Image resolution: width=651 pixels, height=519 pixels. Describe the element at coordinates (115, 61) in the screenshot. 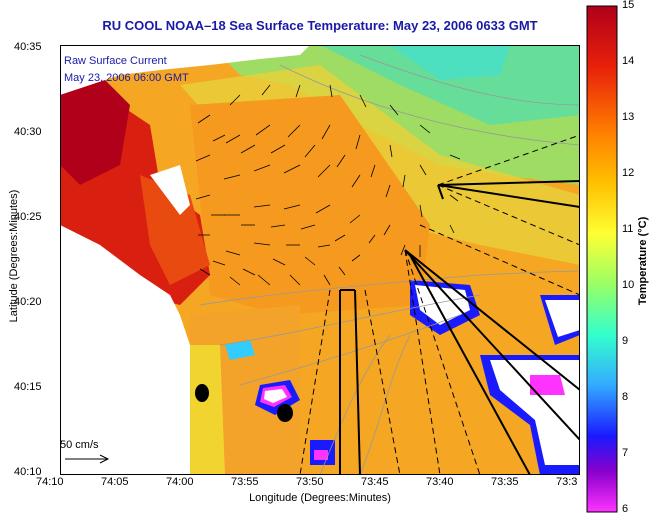

I see `overlay-line1: Raw Surface Current` at that location.